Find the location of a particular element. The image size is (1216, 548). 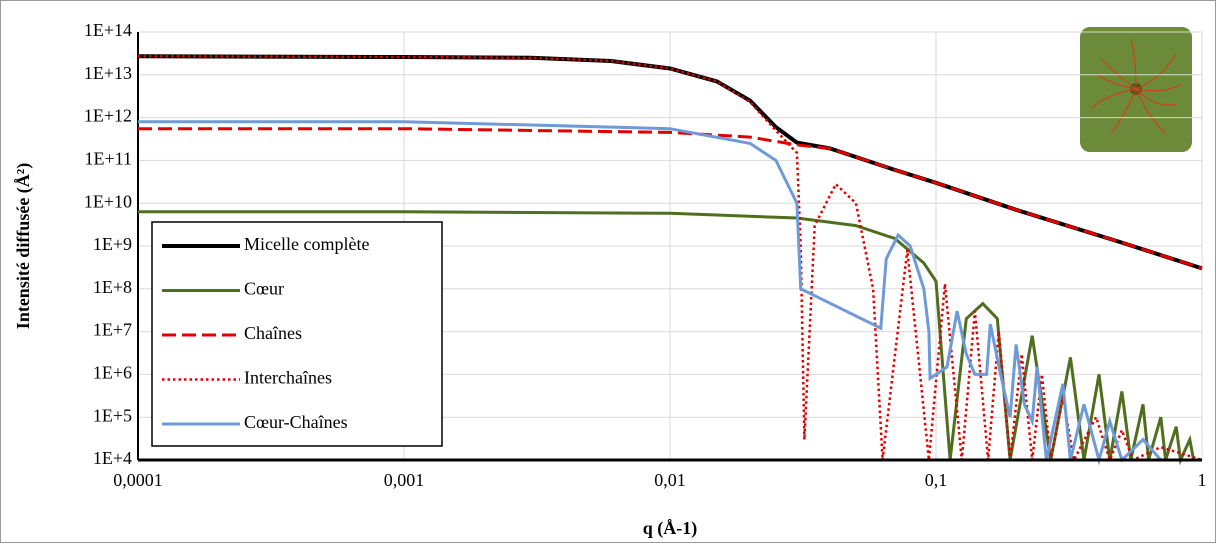

legend-label: Micelle complète is located at coordinates (306, 244).